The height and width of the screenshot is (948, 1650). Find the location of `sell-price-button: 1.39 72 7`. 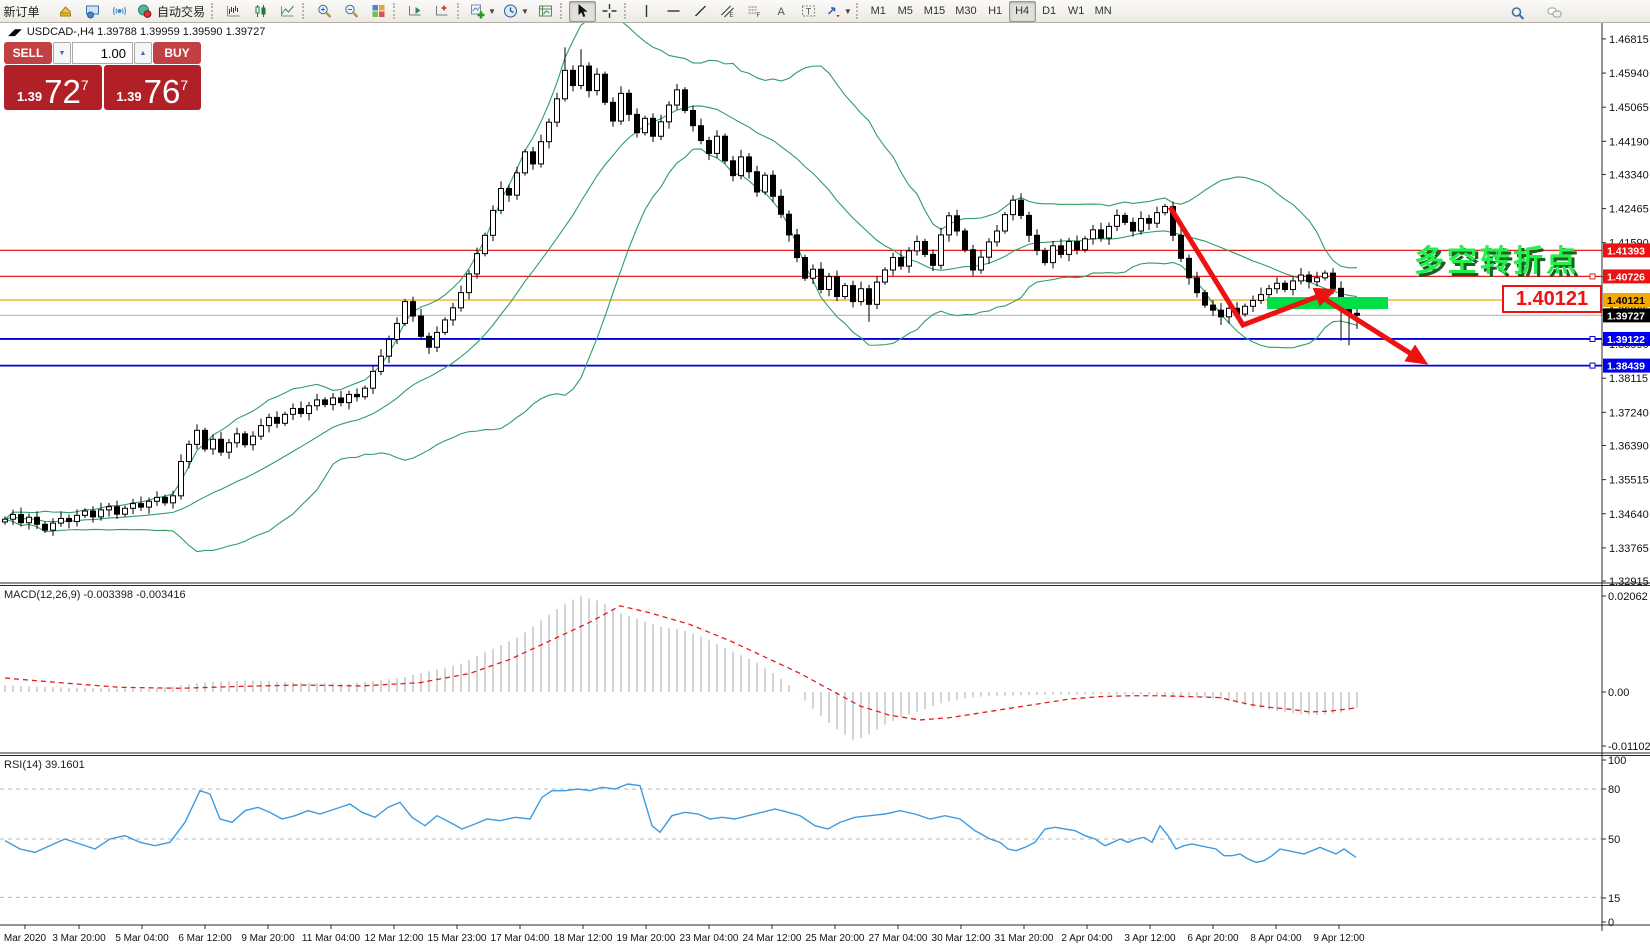

sell-price-button: 1.39 72 7 is located at coordinates (53, 87).